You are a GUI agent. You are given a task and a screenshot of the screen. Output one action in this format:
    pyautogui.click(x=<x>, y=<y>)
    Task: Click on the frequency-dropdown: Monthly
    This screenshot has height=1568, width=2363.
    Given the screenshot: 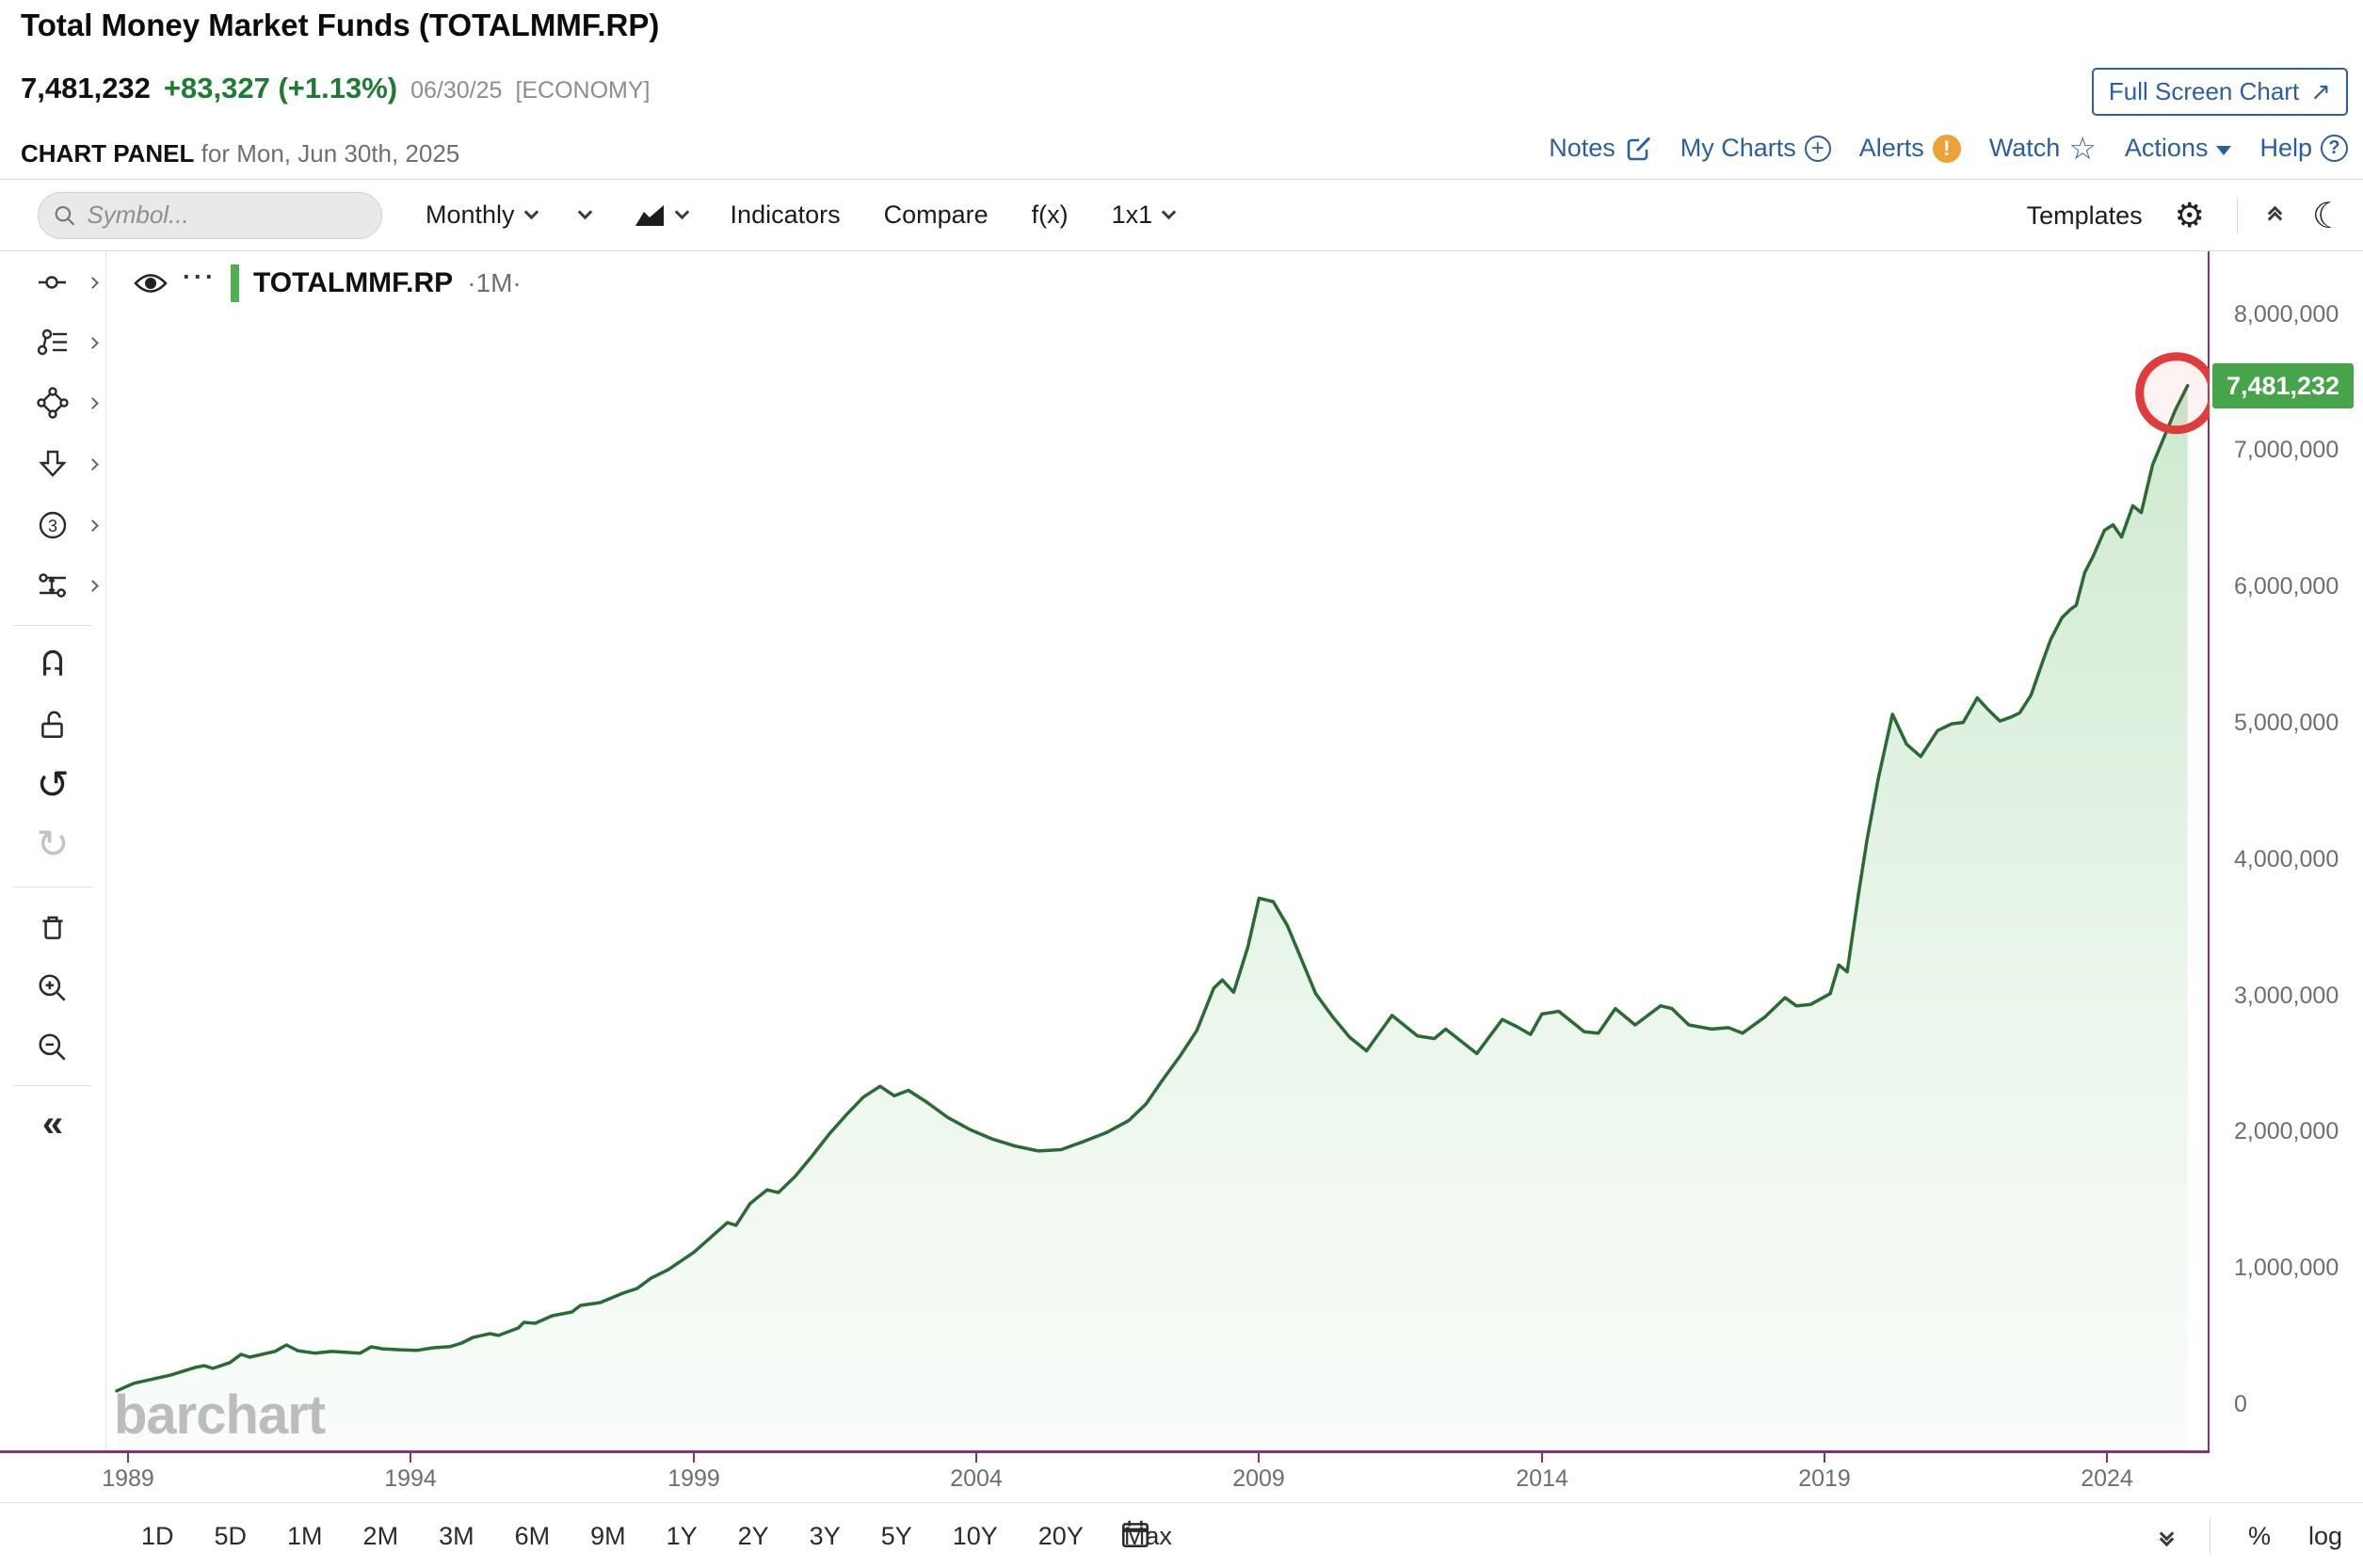 What is the action you would take?
    pyautogui.click(x=482, y=215)
    